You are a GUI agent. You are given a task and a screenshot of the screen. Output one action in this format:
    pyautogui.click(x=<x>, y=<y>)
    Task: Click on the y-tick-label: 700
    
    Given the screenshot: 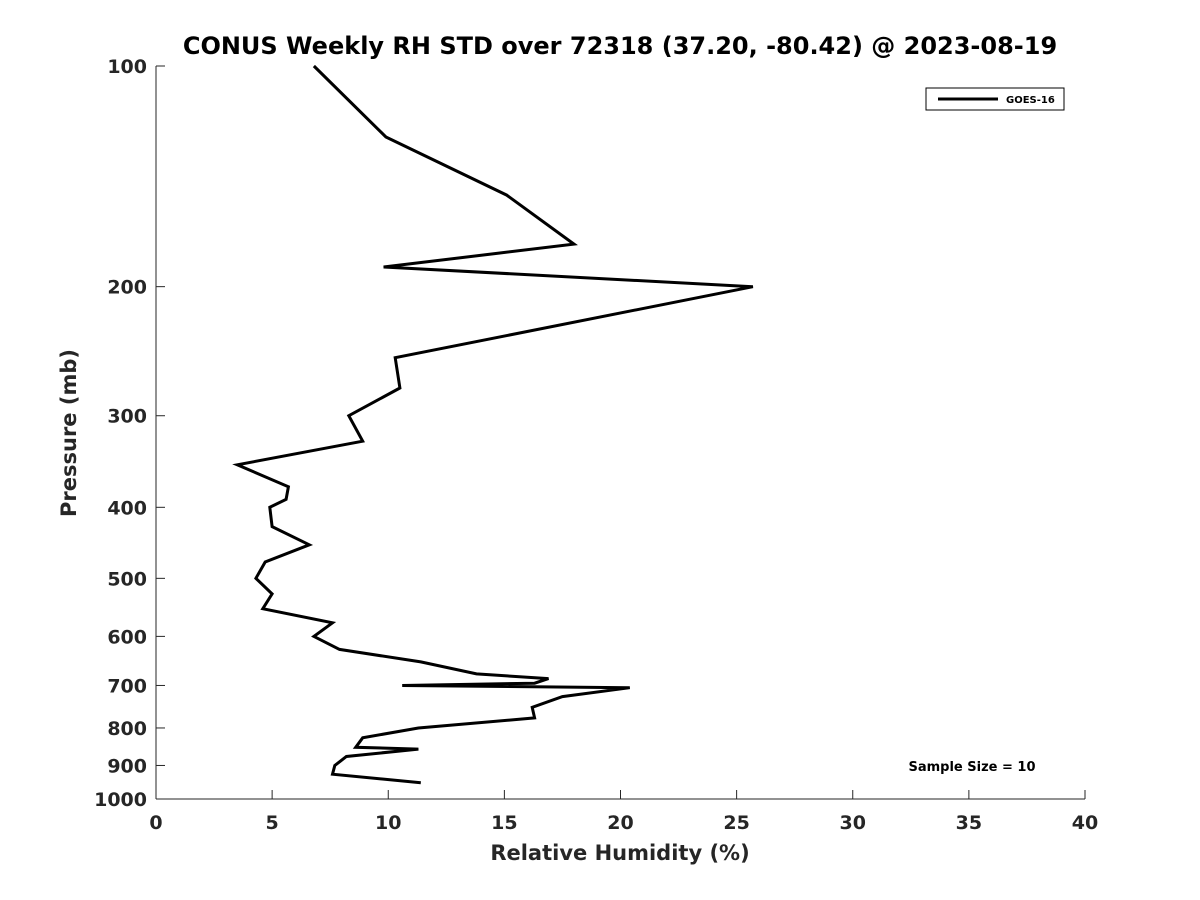 What is the action you would take?
    pyautogui.click(x=127, y=686)
    